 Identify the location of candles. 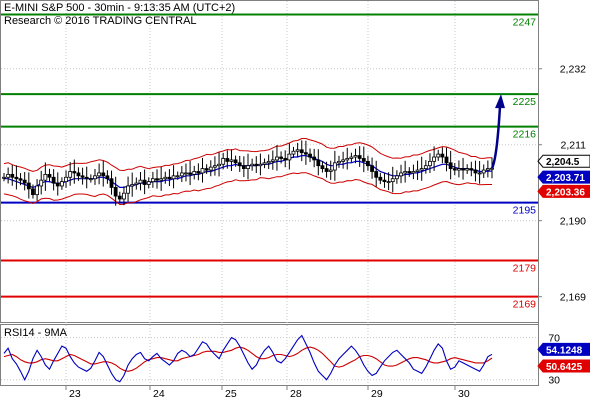
(248, 173).